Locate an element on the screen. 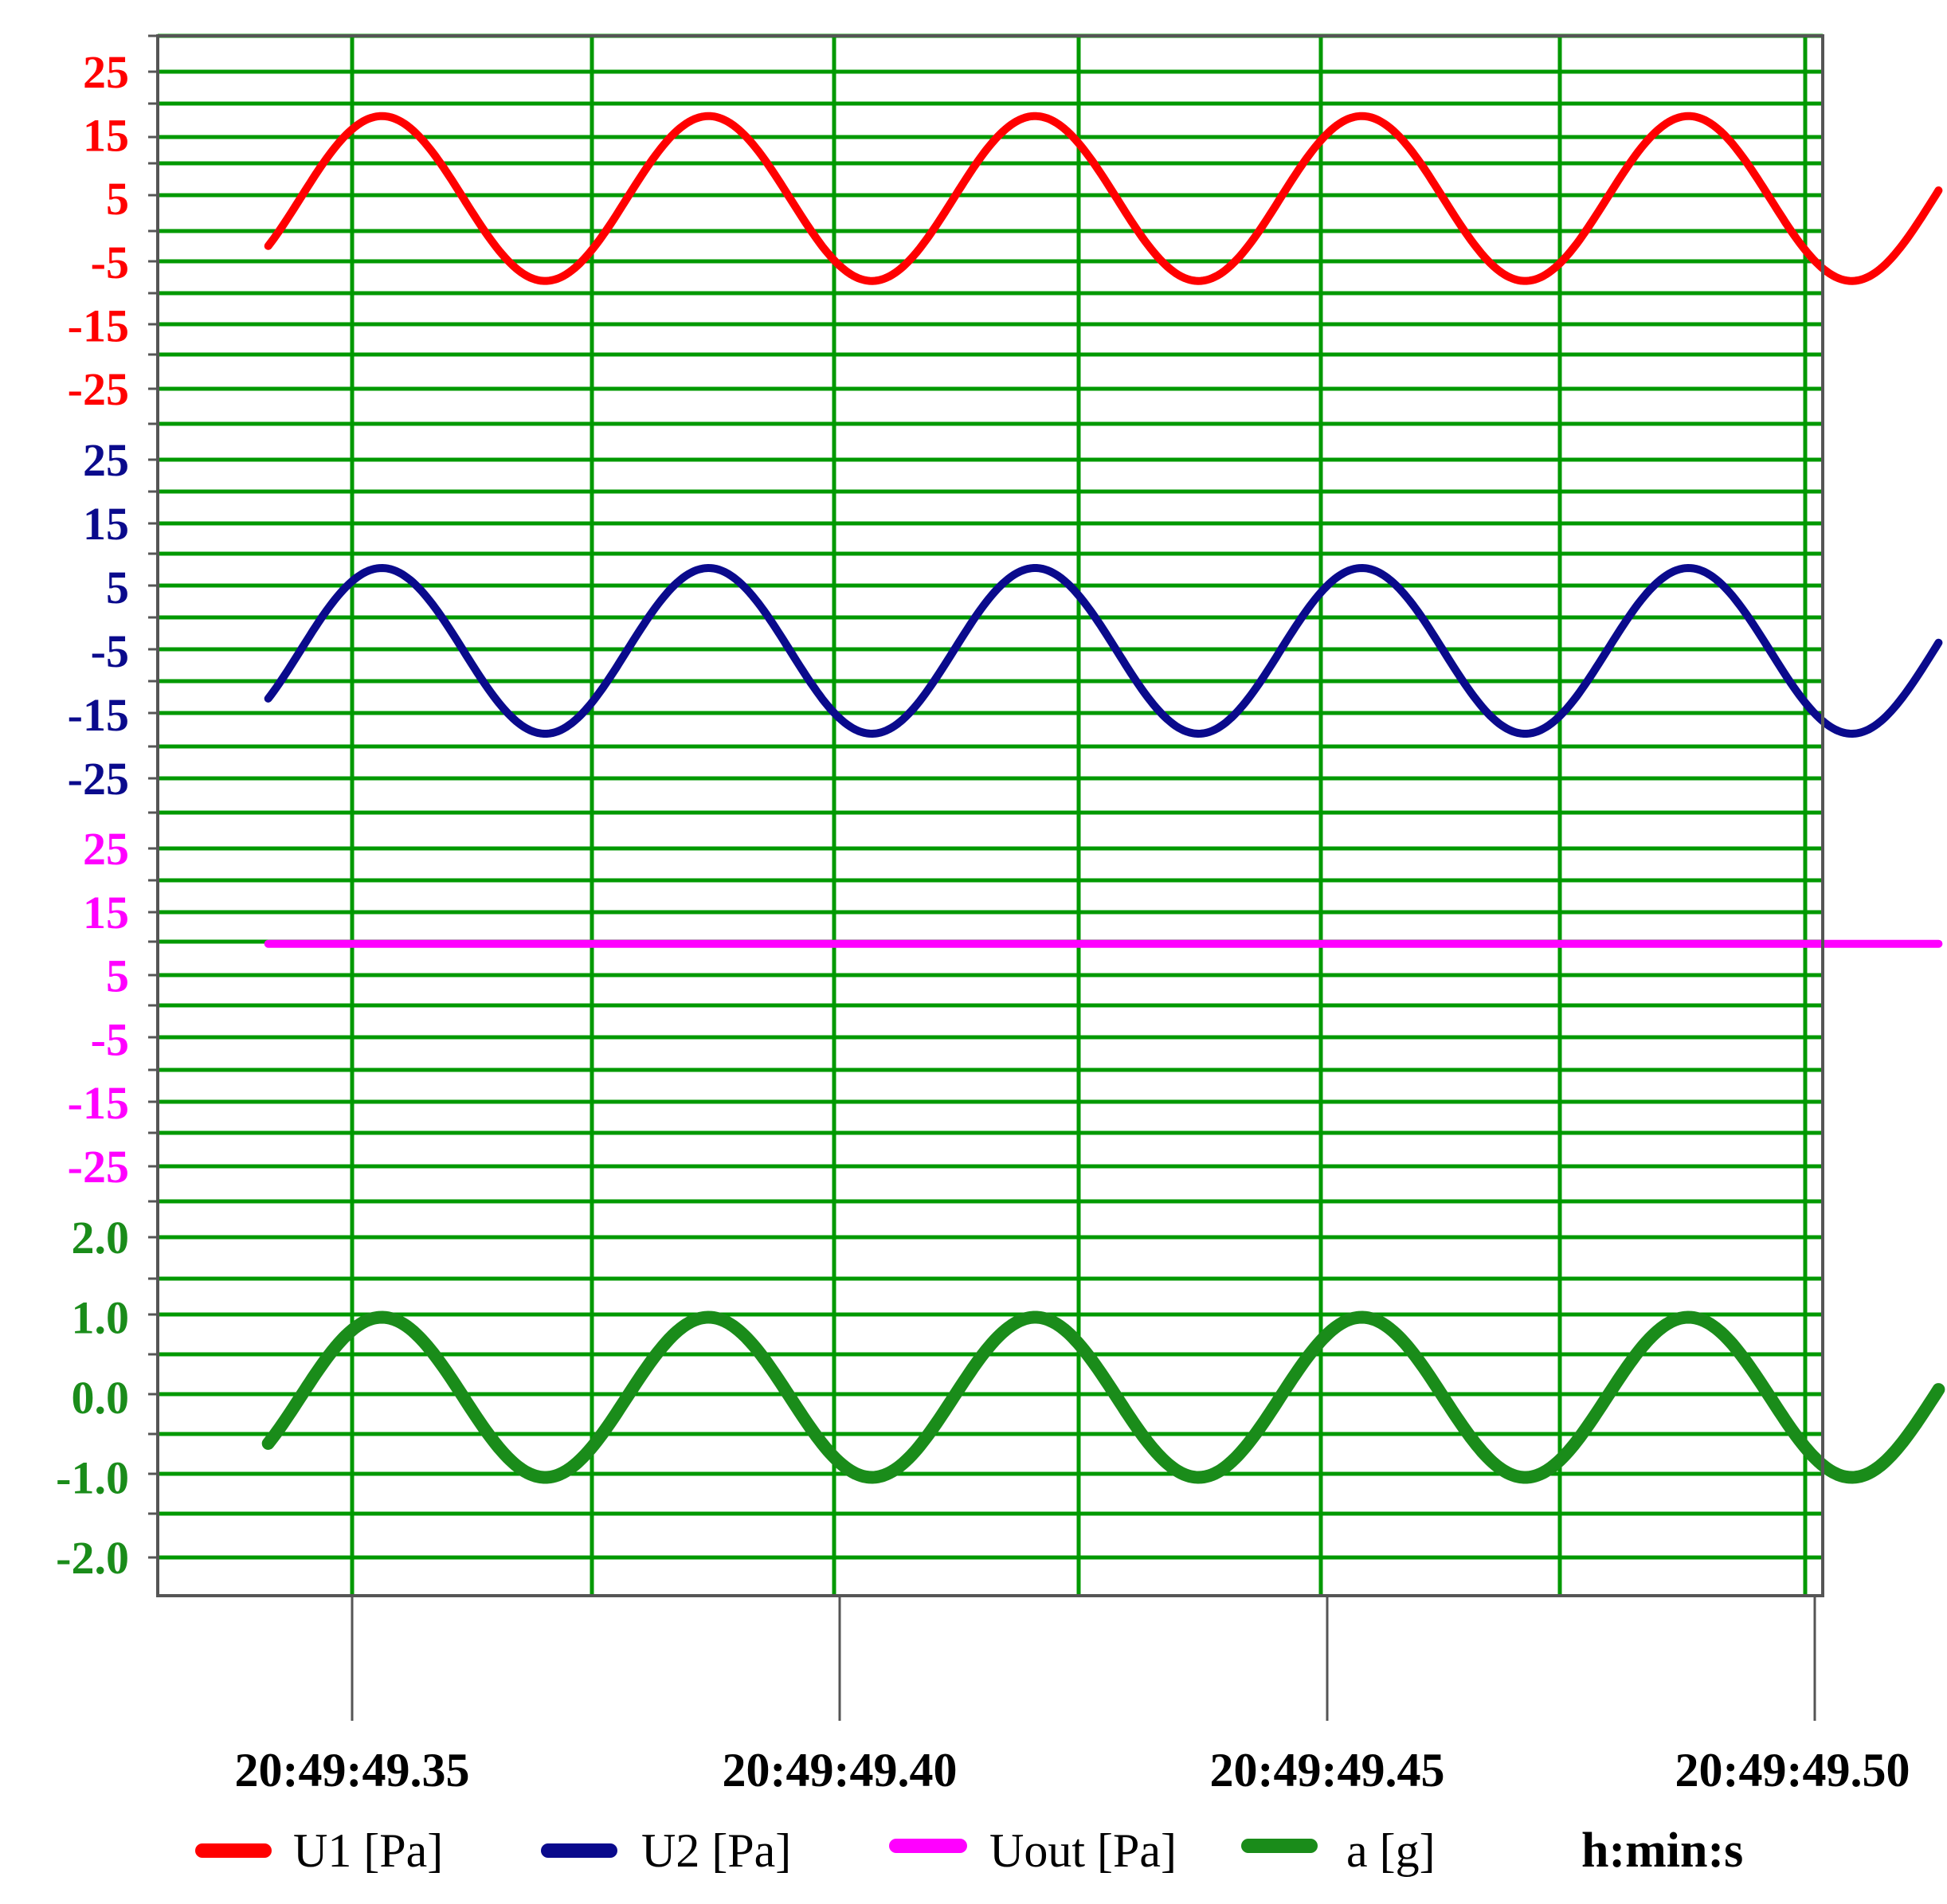 The height and width of the screenshot is (1904, 1947). legend-item-u1: U1 [Pa] is located at coordinates (319, 1850).